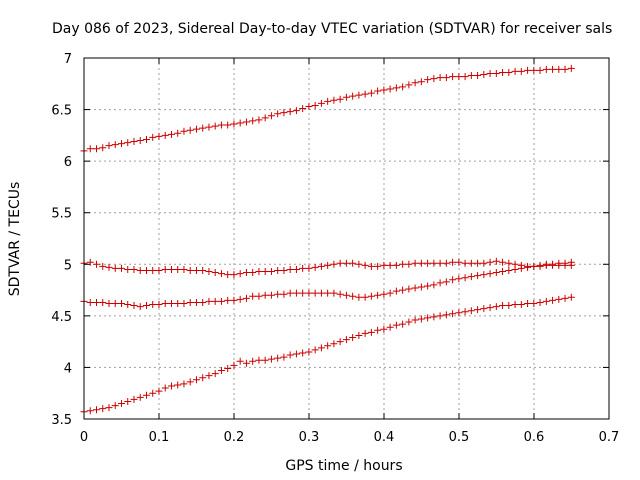  What do you see at coordinates (327, 284) in the screenshot?
I see `series-lower-mid` at bounding box center [327, 284].